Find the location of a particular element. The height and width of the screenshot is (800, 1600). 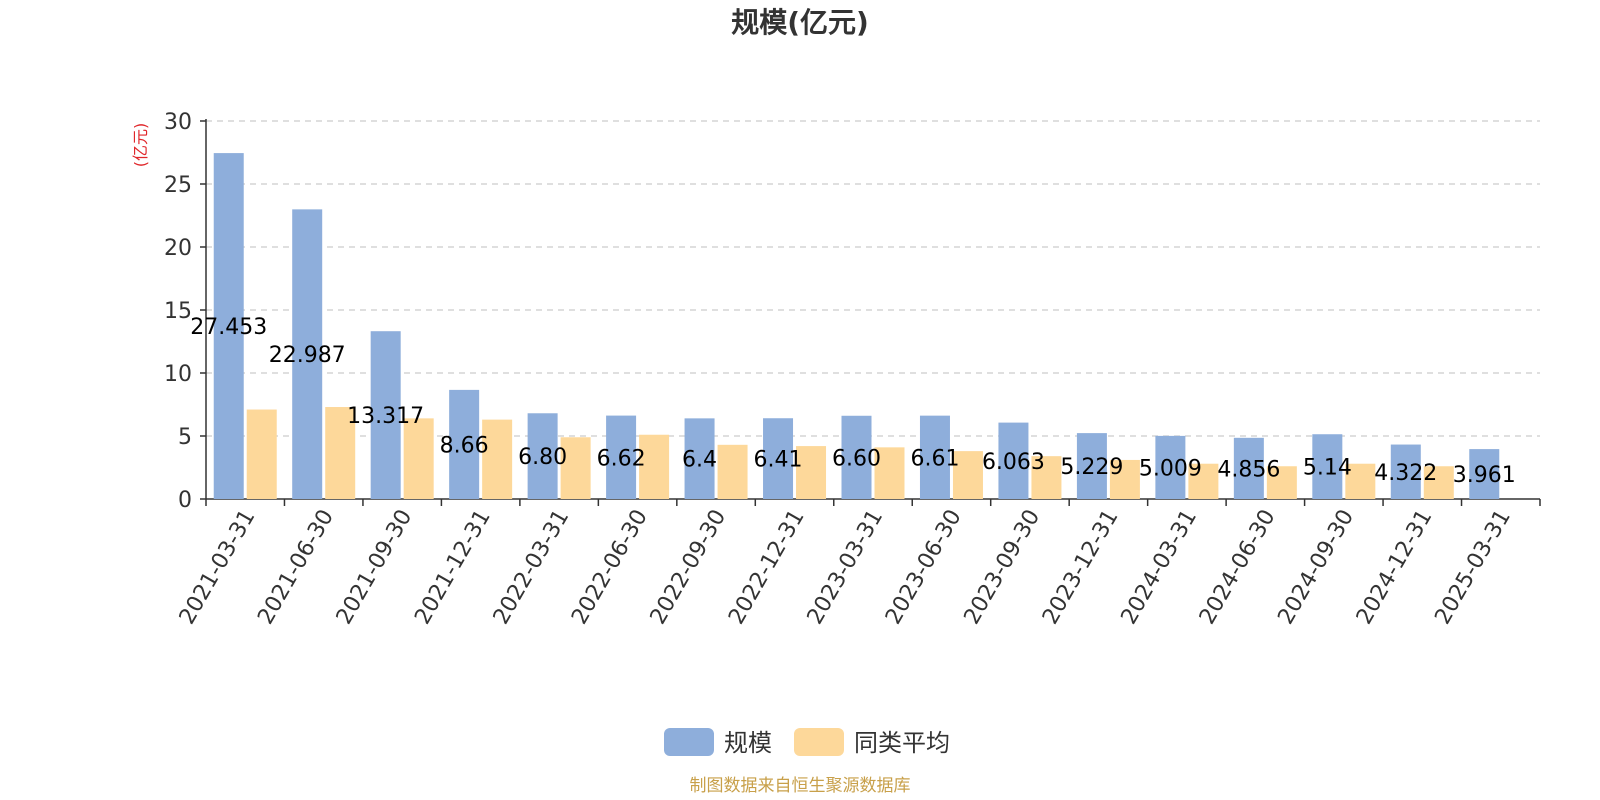

x-tick-label: 2021-03-31 is located at coordinates (218, 567).